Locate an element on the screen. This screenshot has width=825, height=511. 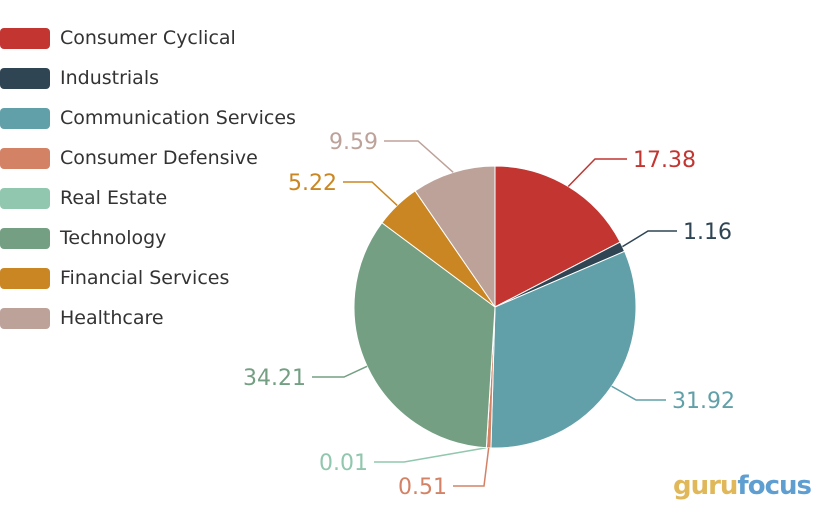
pie-slice-healthcare is located at coordinates (455, 237).